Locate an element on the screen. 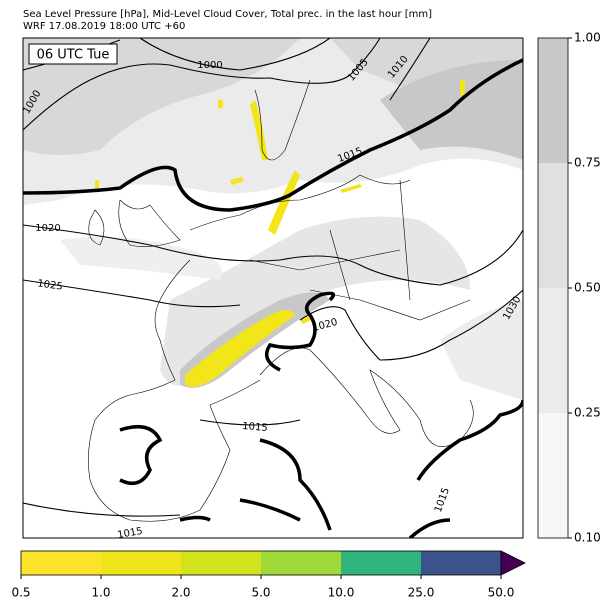 The height and width of the screenshot is (610, 613). title-line-2: WRF 17.08.2019 18:00 UTC +60 is located at coordinates (104, 26).